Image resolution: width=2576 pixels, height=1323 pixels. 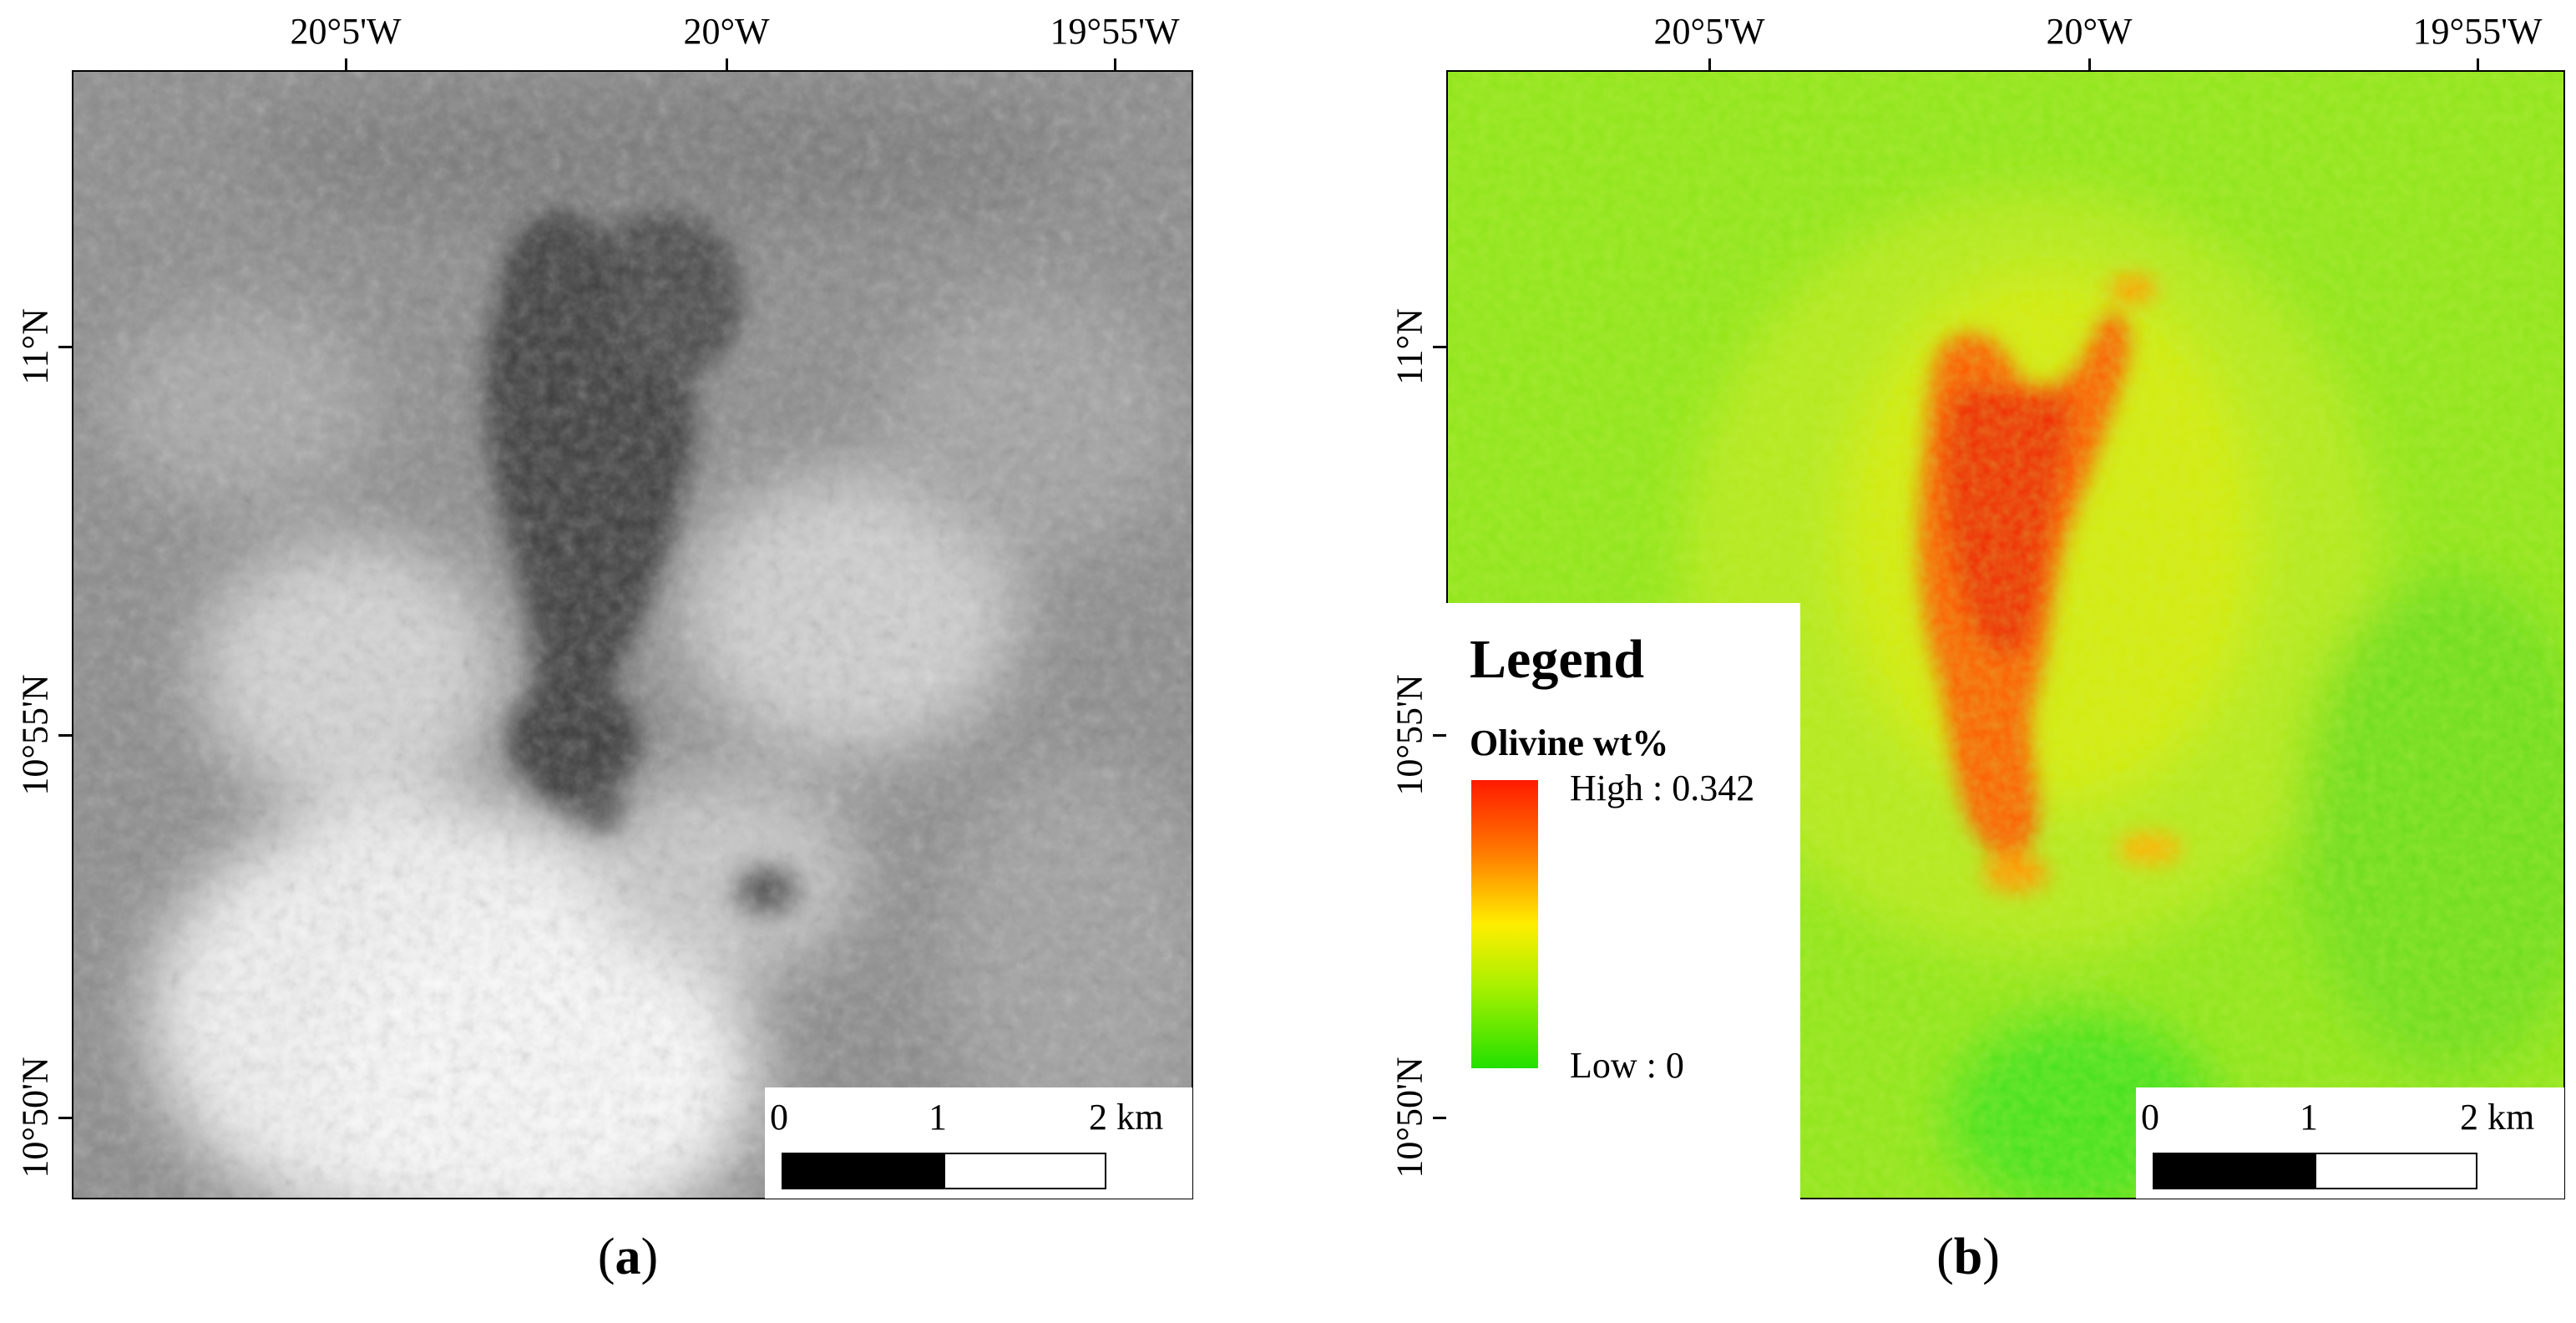 What do you see at coordinates (1662, 788) in the screenshot?
I see `legend-high-label: High : 0.342` at bounding box center [1662, 788].